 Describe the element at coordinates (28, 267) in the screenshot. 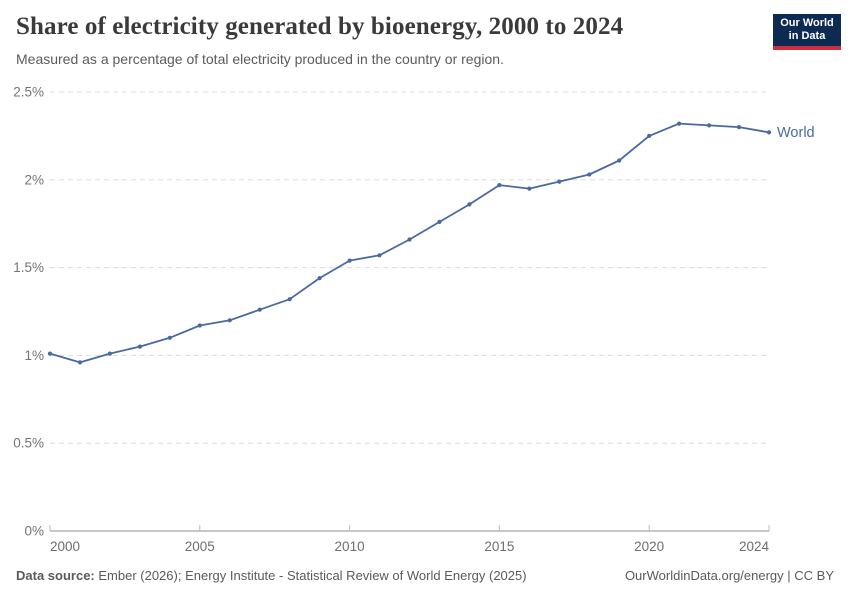

I see `y-axis-label-1.5%: 1.5%` at that location.